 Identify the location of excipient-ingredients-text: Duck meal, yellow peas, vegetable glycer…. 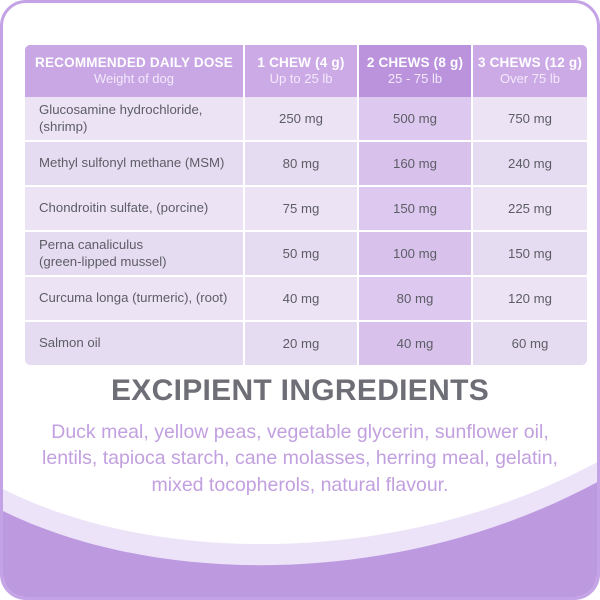
(300, 458).